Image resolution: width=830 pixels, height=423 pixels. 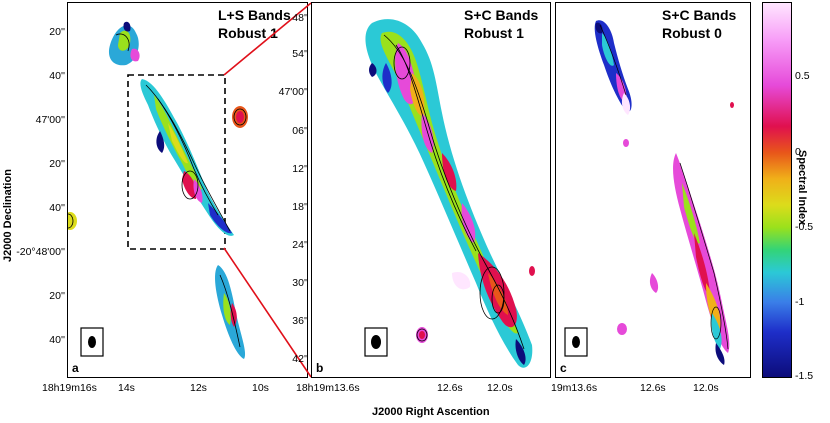 What do you see at coordinates (798, 152) in the screenshot?
I see `colorbar-tick: 0` at bounding box center [798, 152].